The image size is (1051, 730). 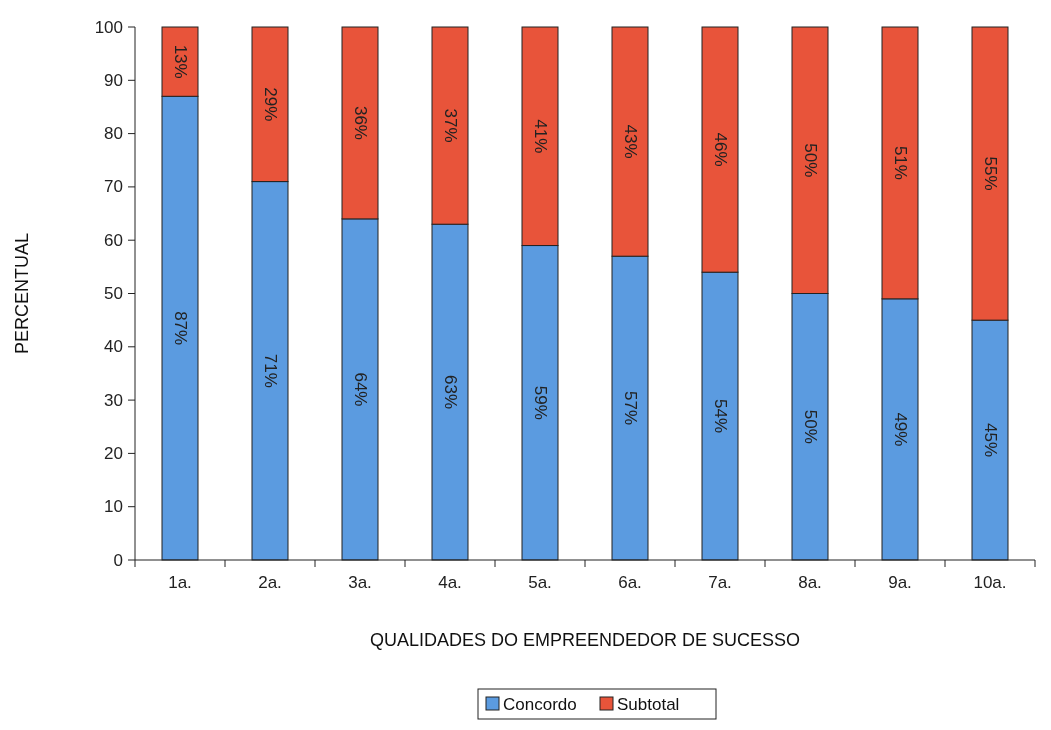 What do you see at coordinates (990, 582) in the screenshot?
I see `x-tick-label: 10a.` at bounding box center [990, 582].